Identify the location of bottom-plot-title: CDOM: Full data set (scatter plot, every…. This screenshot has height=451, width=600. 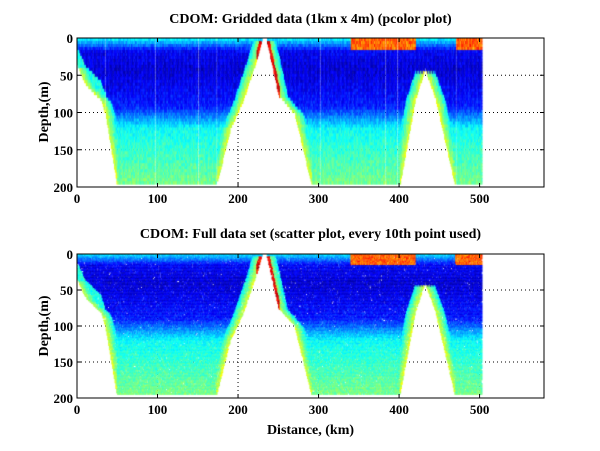
(310, 234).